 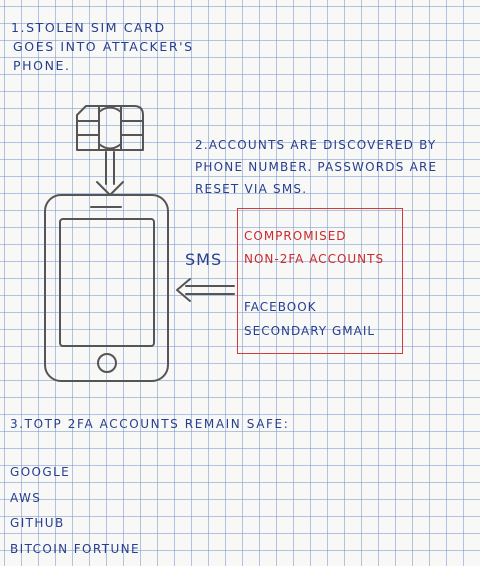 What do you see at coordinates (106, 288) in the screenshot?
I see `phone-icon` at bounding box center [106, 288].